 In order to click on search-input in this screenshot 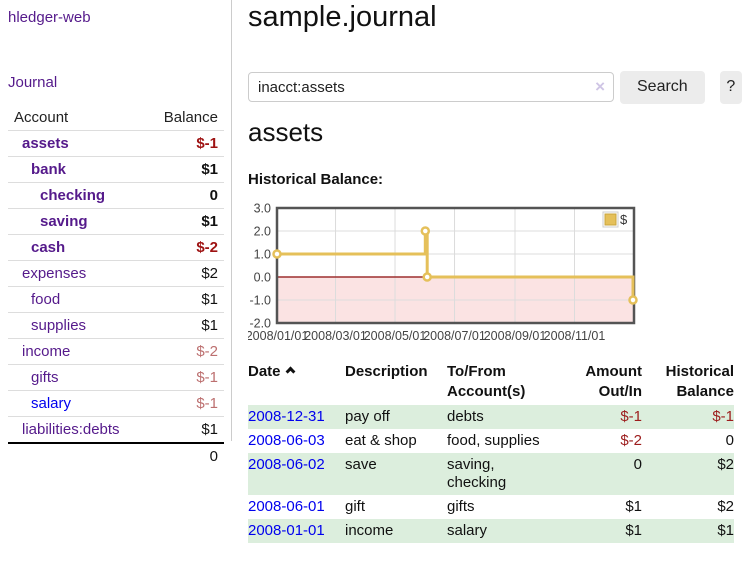, I will do `click(431, 87)`.